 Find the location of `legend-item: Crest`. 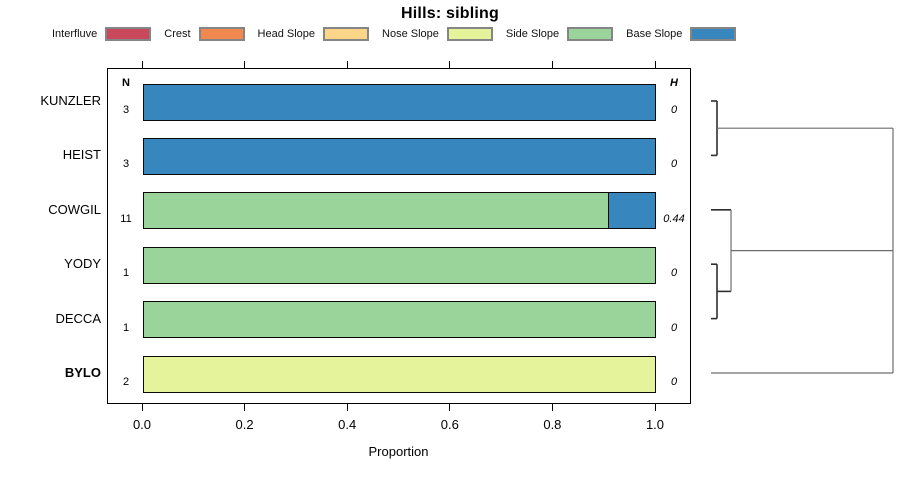

legend-item: Crest is located at coordinates (204, 34).